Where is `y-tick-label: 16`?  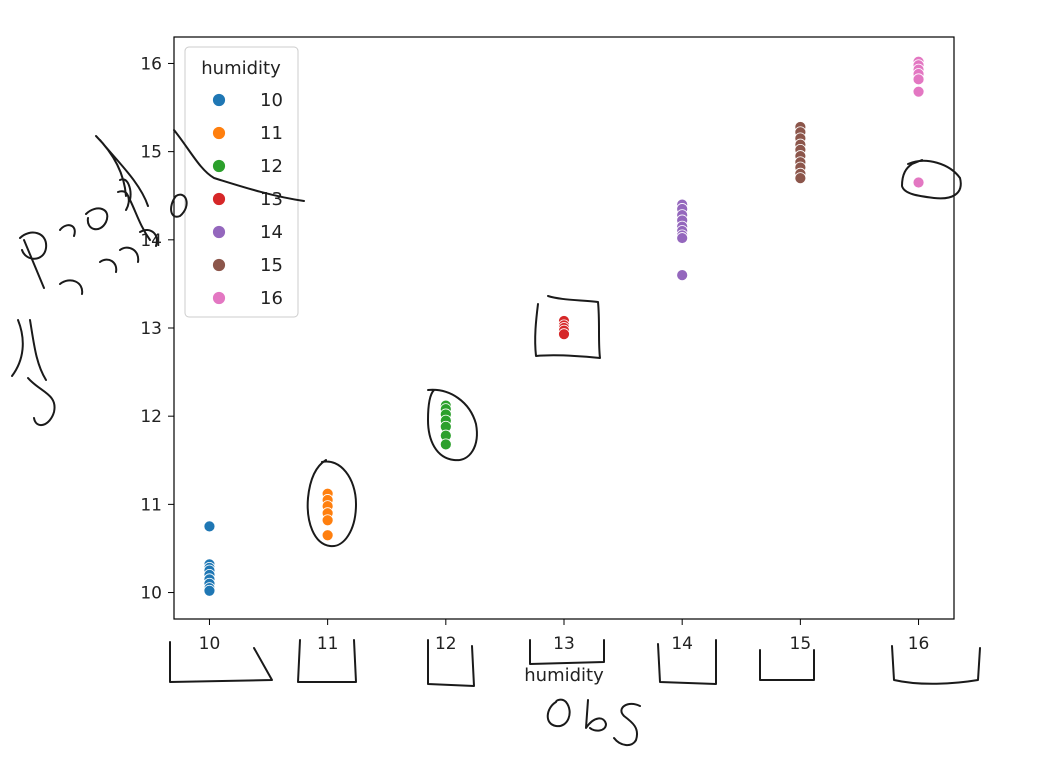
y-tick-label: 16 is located at coordinates (151, 64).